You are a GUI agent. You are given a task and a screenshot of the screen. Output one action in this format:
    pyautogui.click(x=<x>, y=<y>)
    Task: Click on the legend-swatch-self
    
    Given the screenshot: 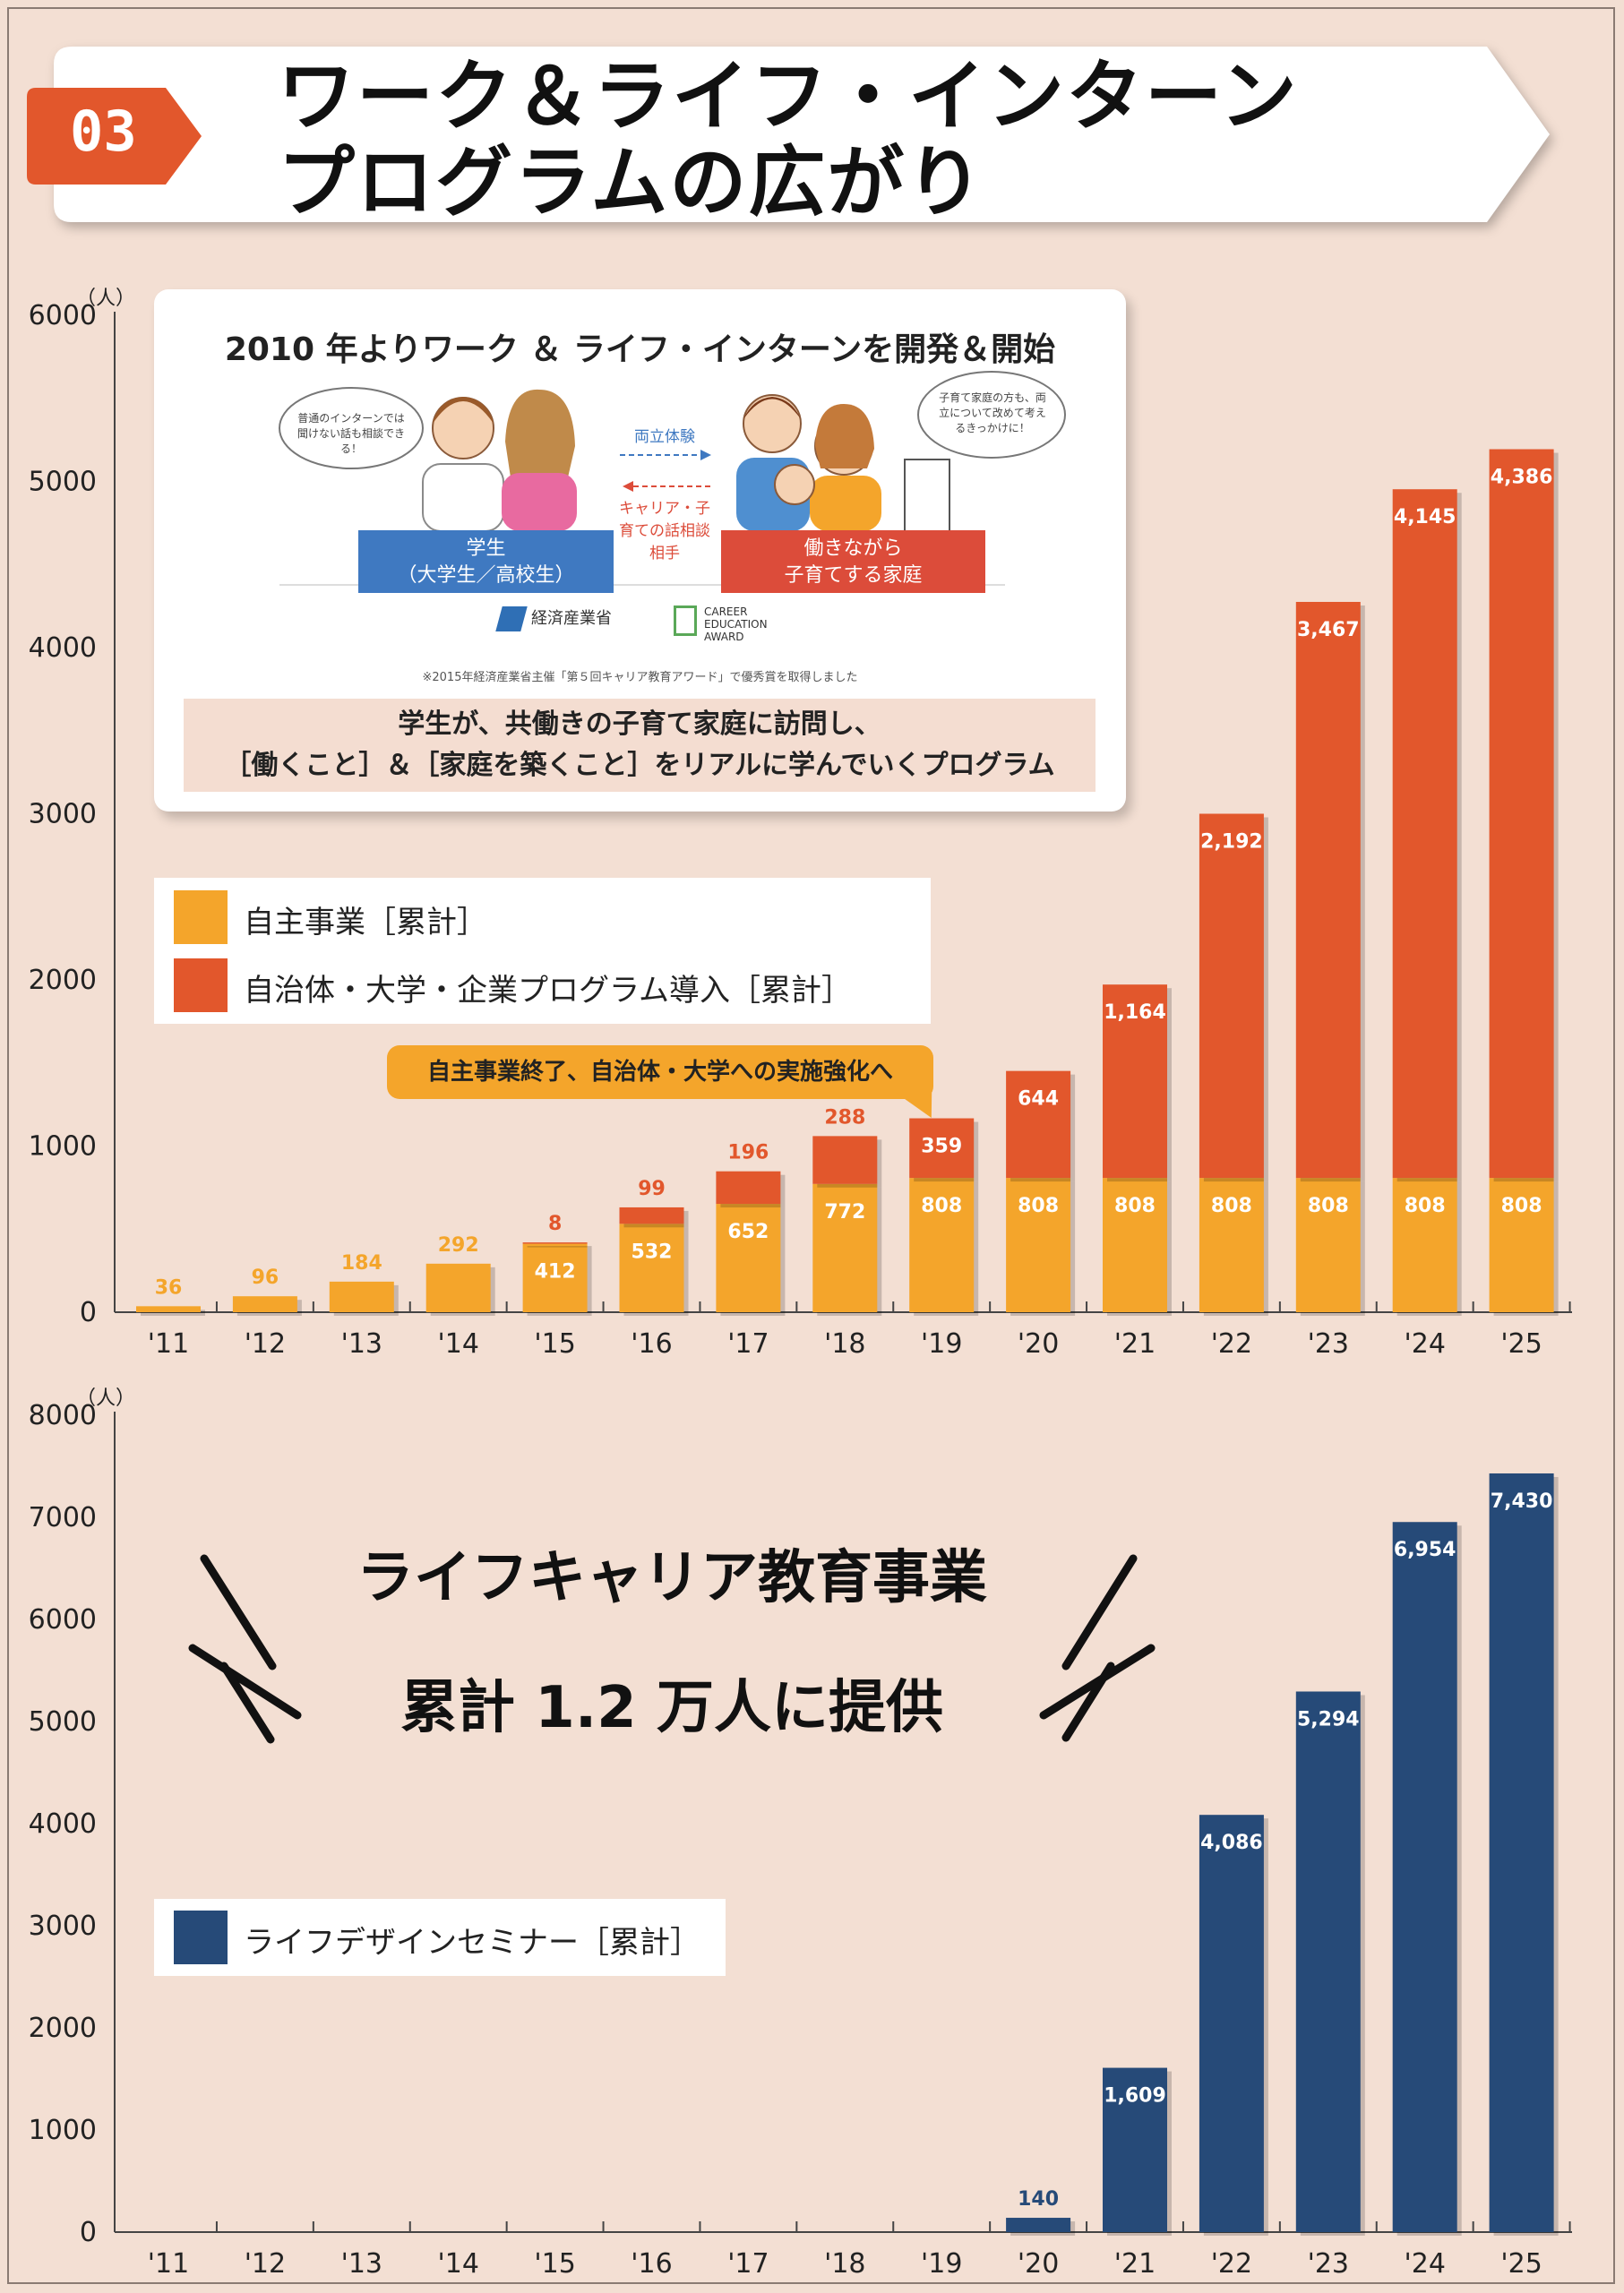 What is the action you would take?
    pyautogui.click(x=201, y=917)
    